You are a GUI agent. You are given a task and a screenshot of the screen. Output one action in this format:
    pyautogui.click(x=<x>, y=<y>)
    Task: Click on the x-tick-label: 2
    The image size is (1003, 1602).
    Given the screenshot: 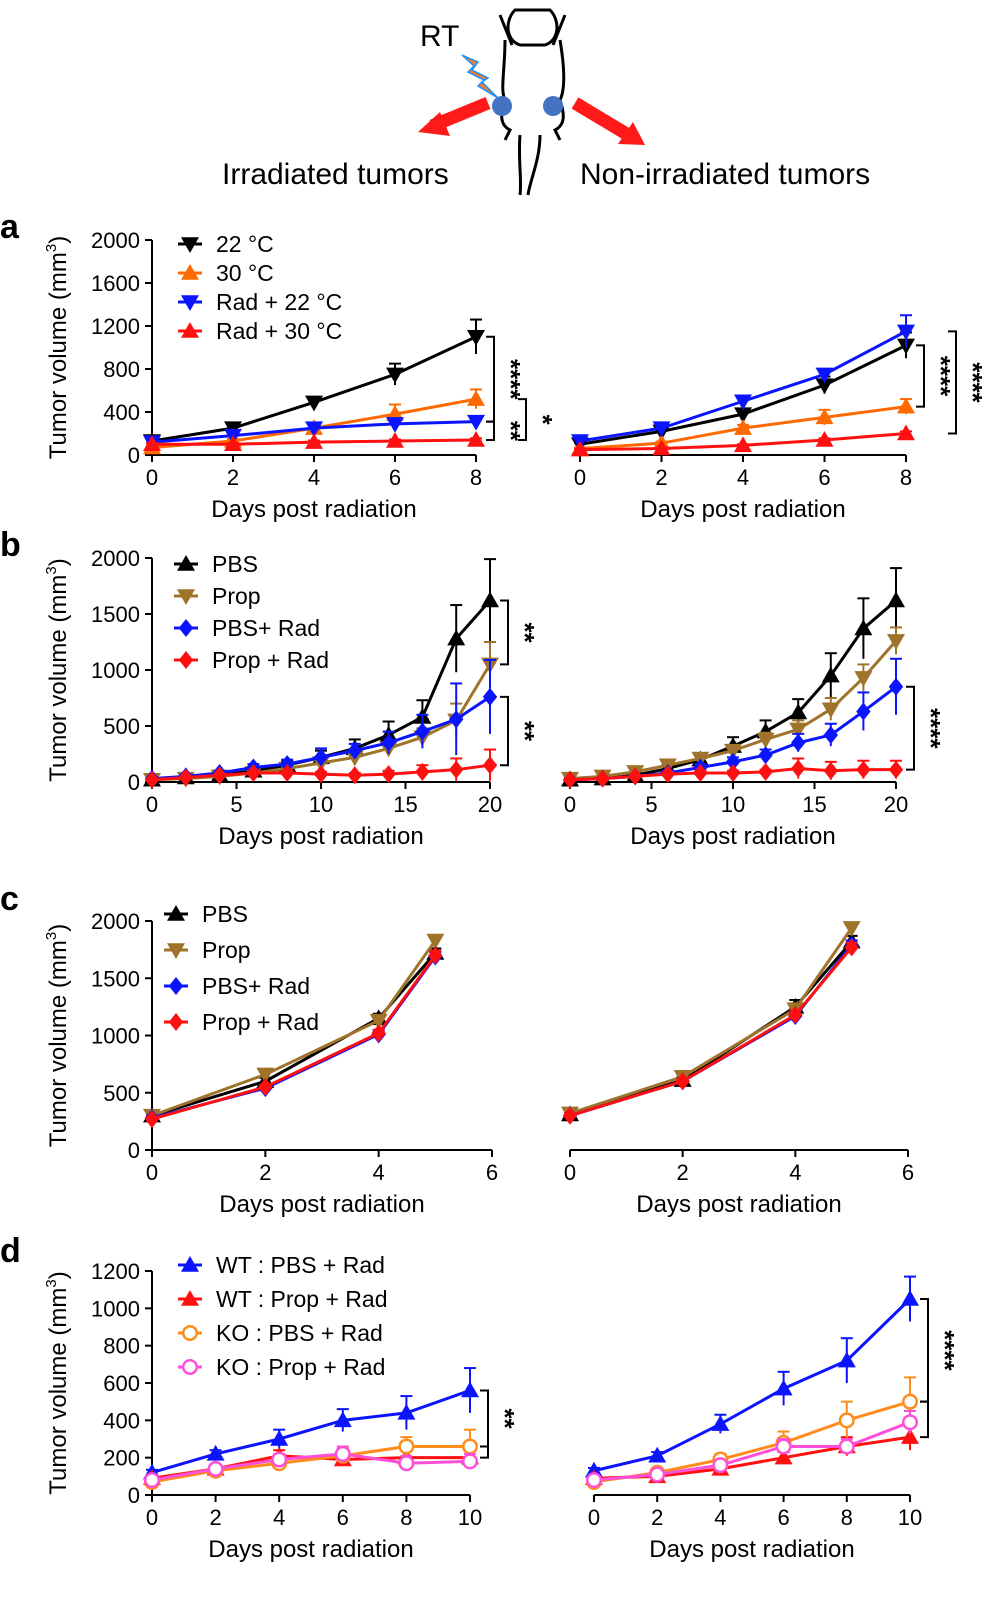 What is the action you would take?
    pyautogui.click(x=233, y=477)
    